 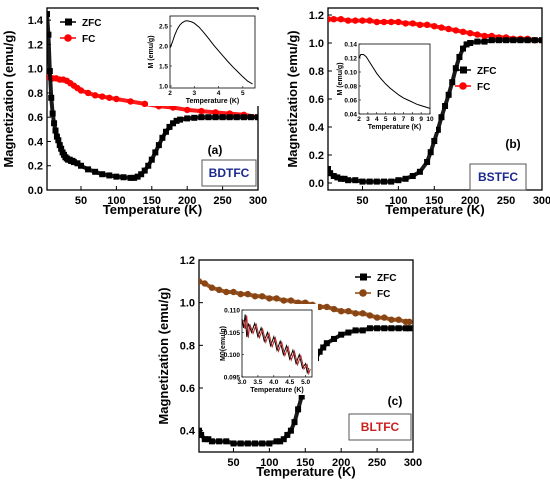 I want to click on inset-frame, so click(x=277, y=343).